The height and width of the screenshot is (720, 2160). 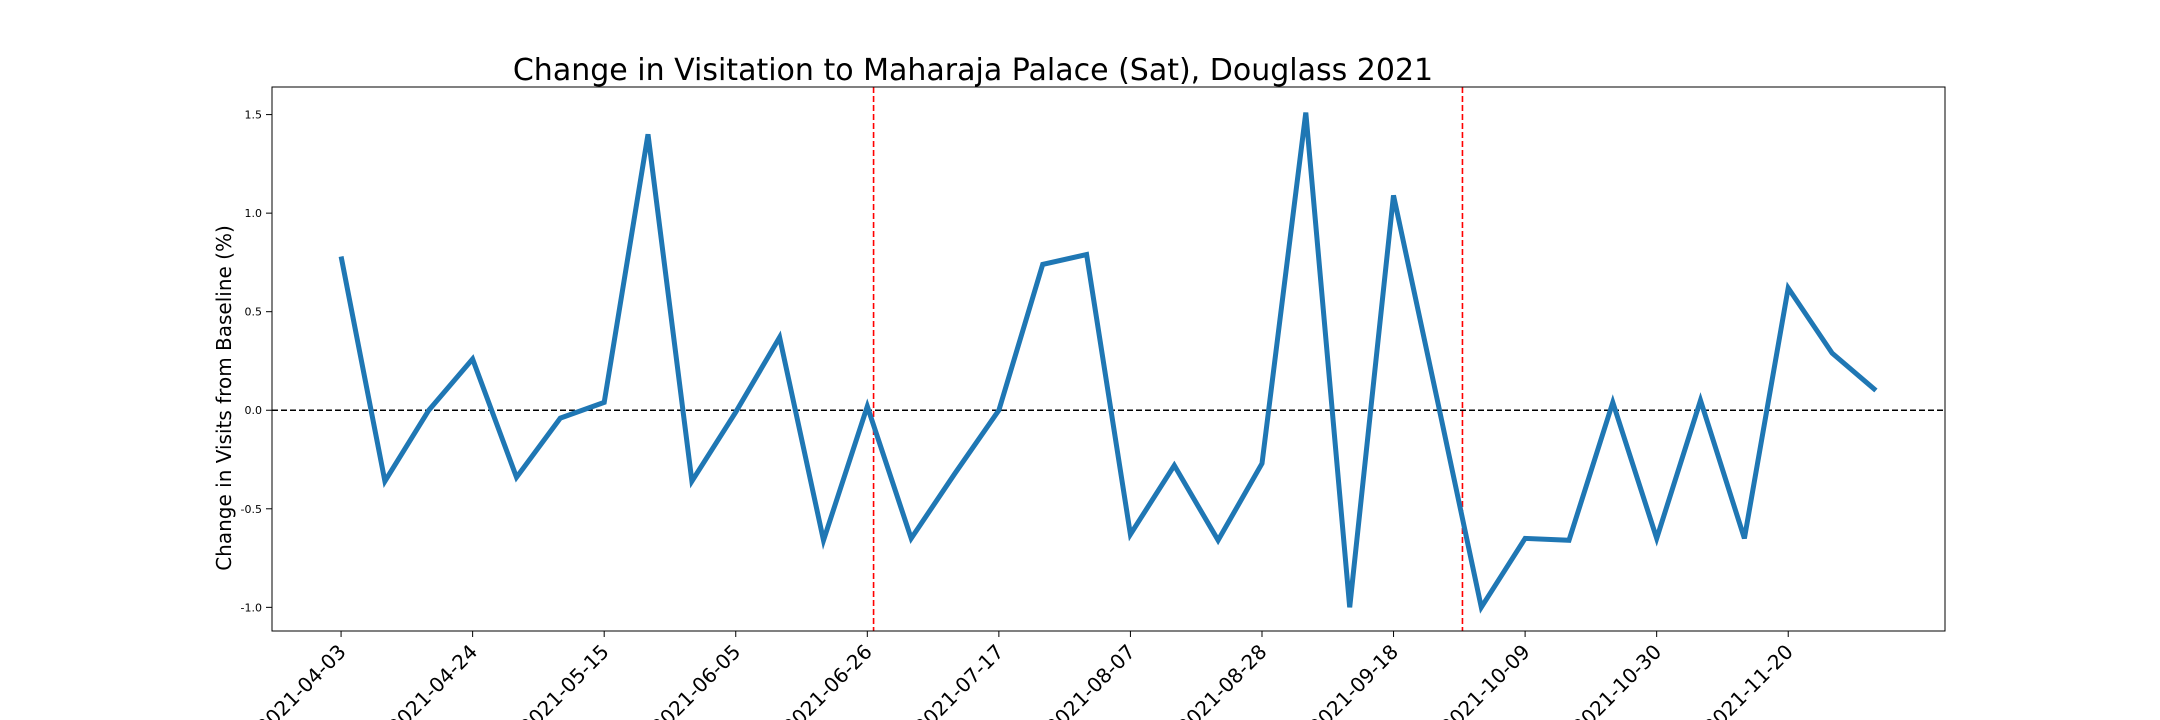 What do you see at coordinates (827, 680) in the screenshot?
I see `x-tick-label: 2021-06-26` at bounding box center [827, 680].